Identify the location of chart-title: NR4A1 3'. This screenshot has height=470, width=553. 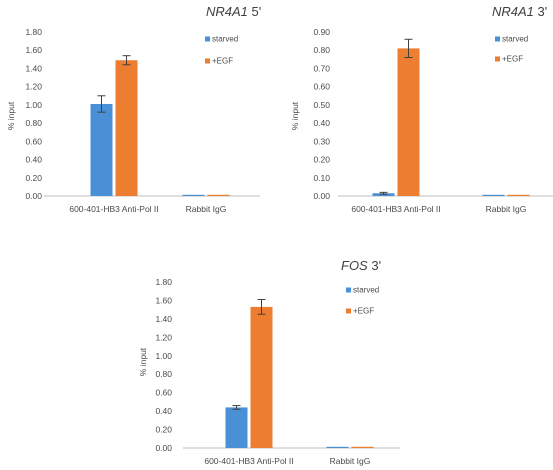
(519, 11).